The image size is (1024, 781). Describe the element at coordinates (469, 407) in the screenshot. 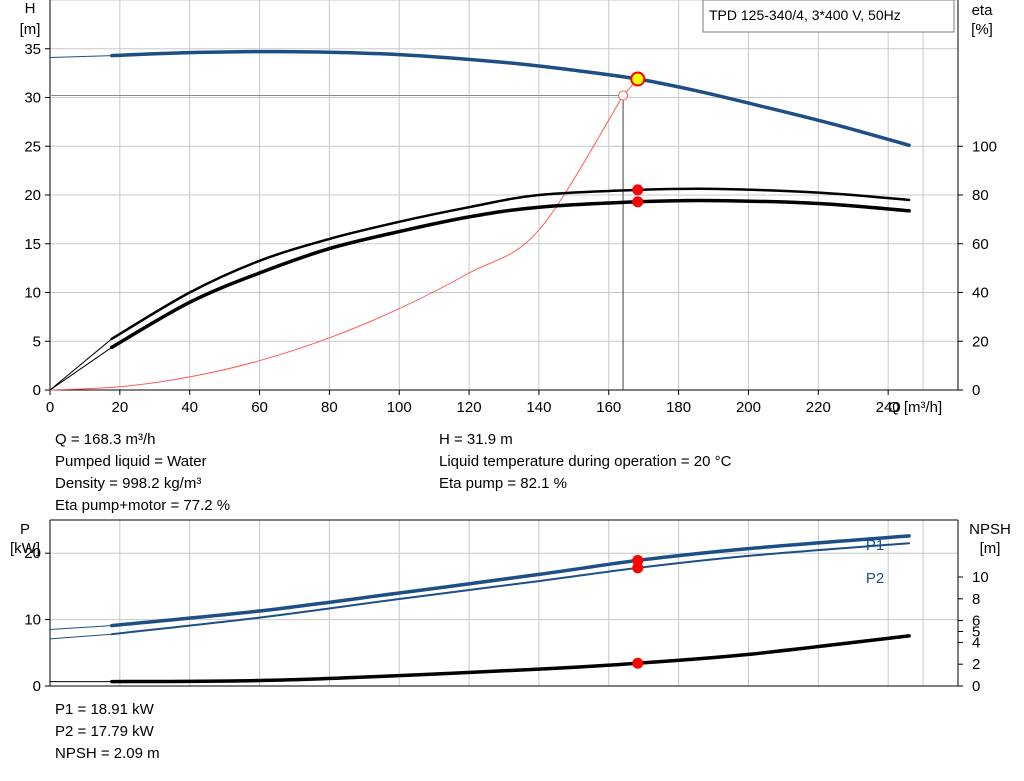

I see `x-tick-label-6: 120` at that location.